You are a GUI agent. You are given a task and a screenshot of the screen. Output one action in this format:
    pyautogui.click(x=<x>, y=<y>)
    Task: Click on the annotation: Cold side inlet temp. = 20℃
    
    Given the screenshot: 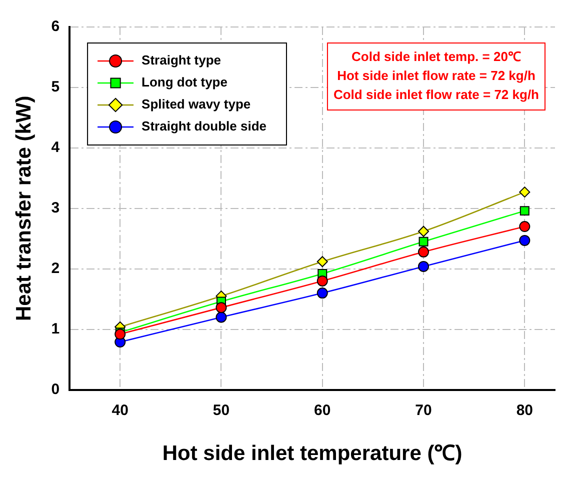 What is the action you would take?
    pyautogui.click(x=436, y=56)
    